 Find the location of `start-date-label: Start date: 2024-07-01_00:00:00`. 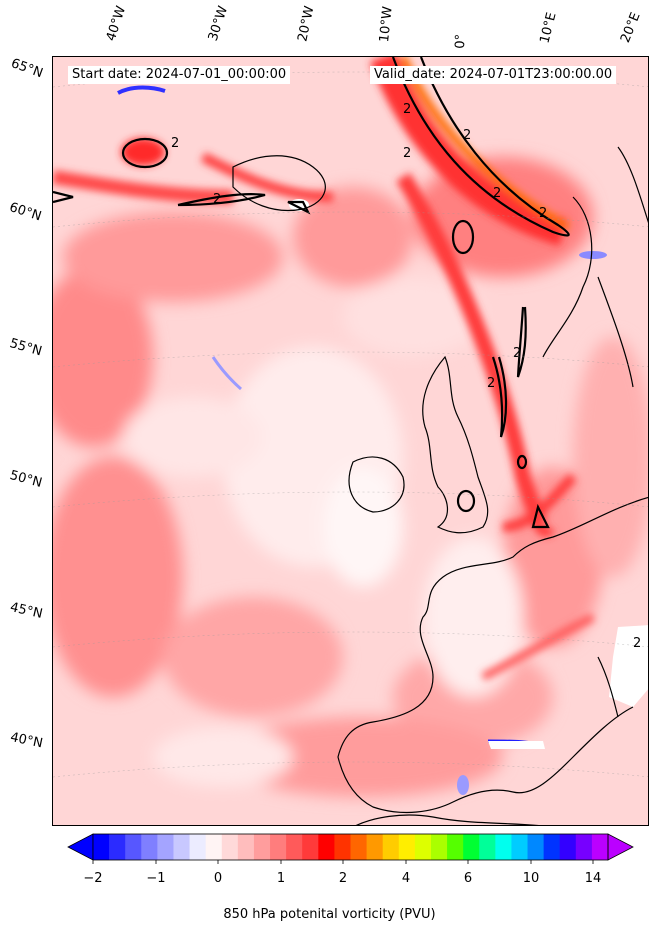

start-date-label: Start date: 2024-07-01_00:00:00 is located at coordinates (179, 75).